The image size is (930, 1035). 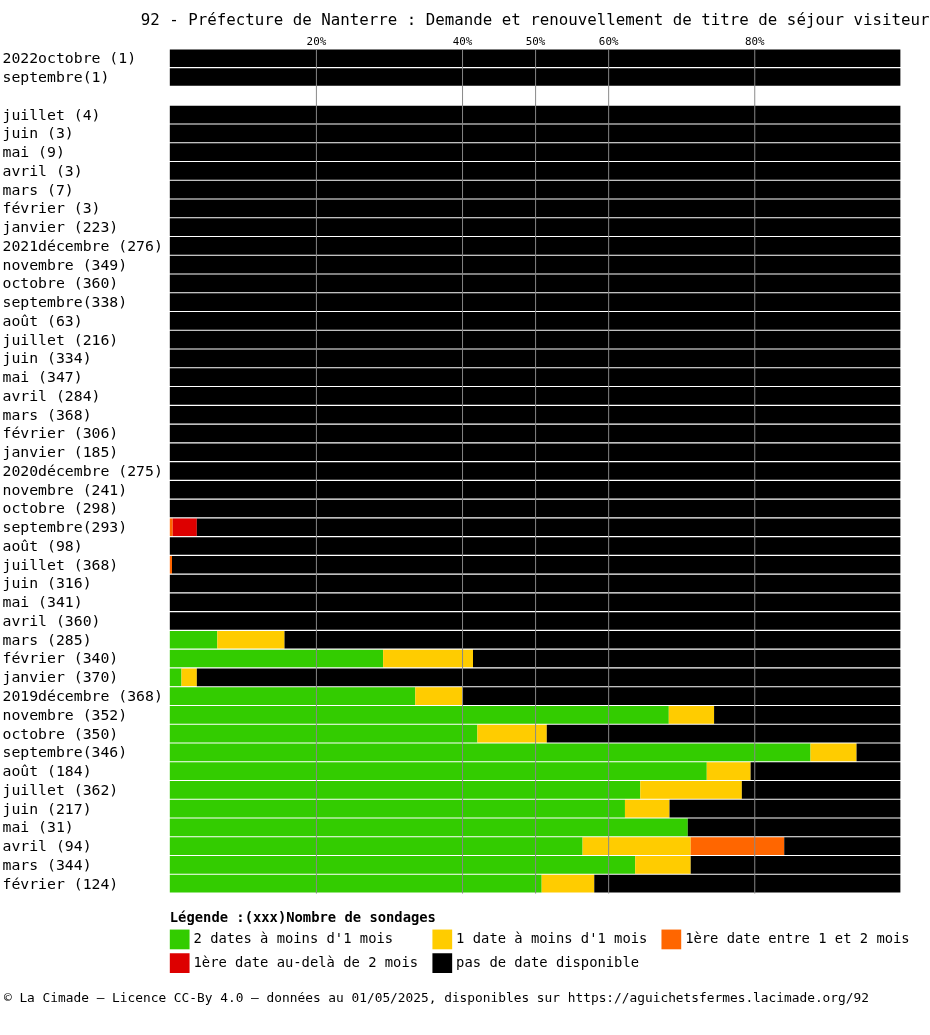 What do you see at coordinates (60, 677) in the screenshot?
I see `y-tick-label: janvier (370)` at bounding box center [60, 677].